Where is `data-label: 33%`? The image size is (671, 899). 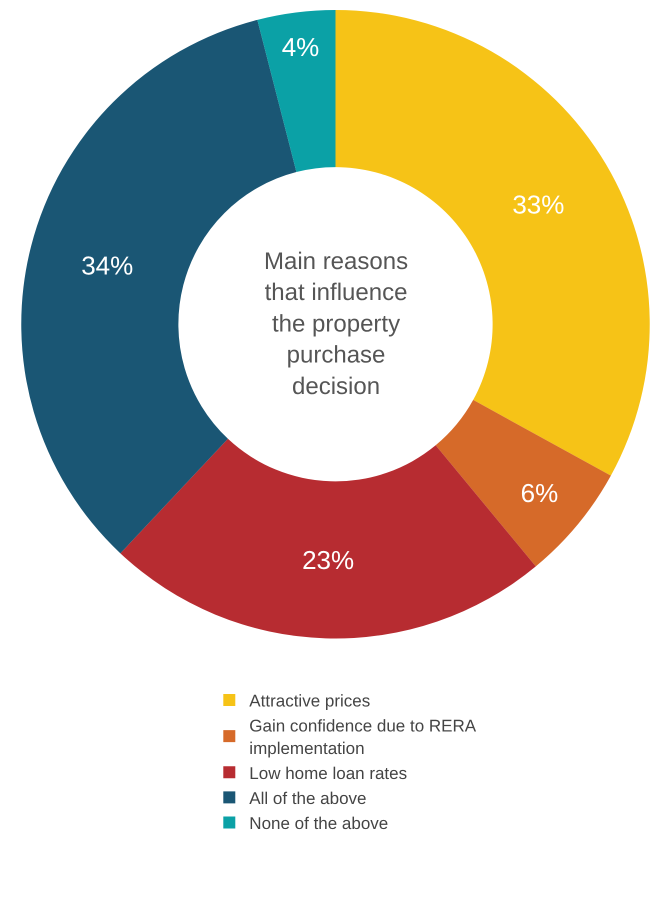
data-label: 33% is located at coordinates (538, 204).